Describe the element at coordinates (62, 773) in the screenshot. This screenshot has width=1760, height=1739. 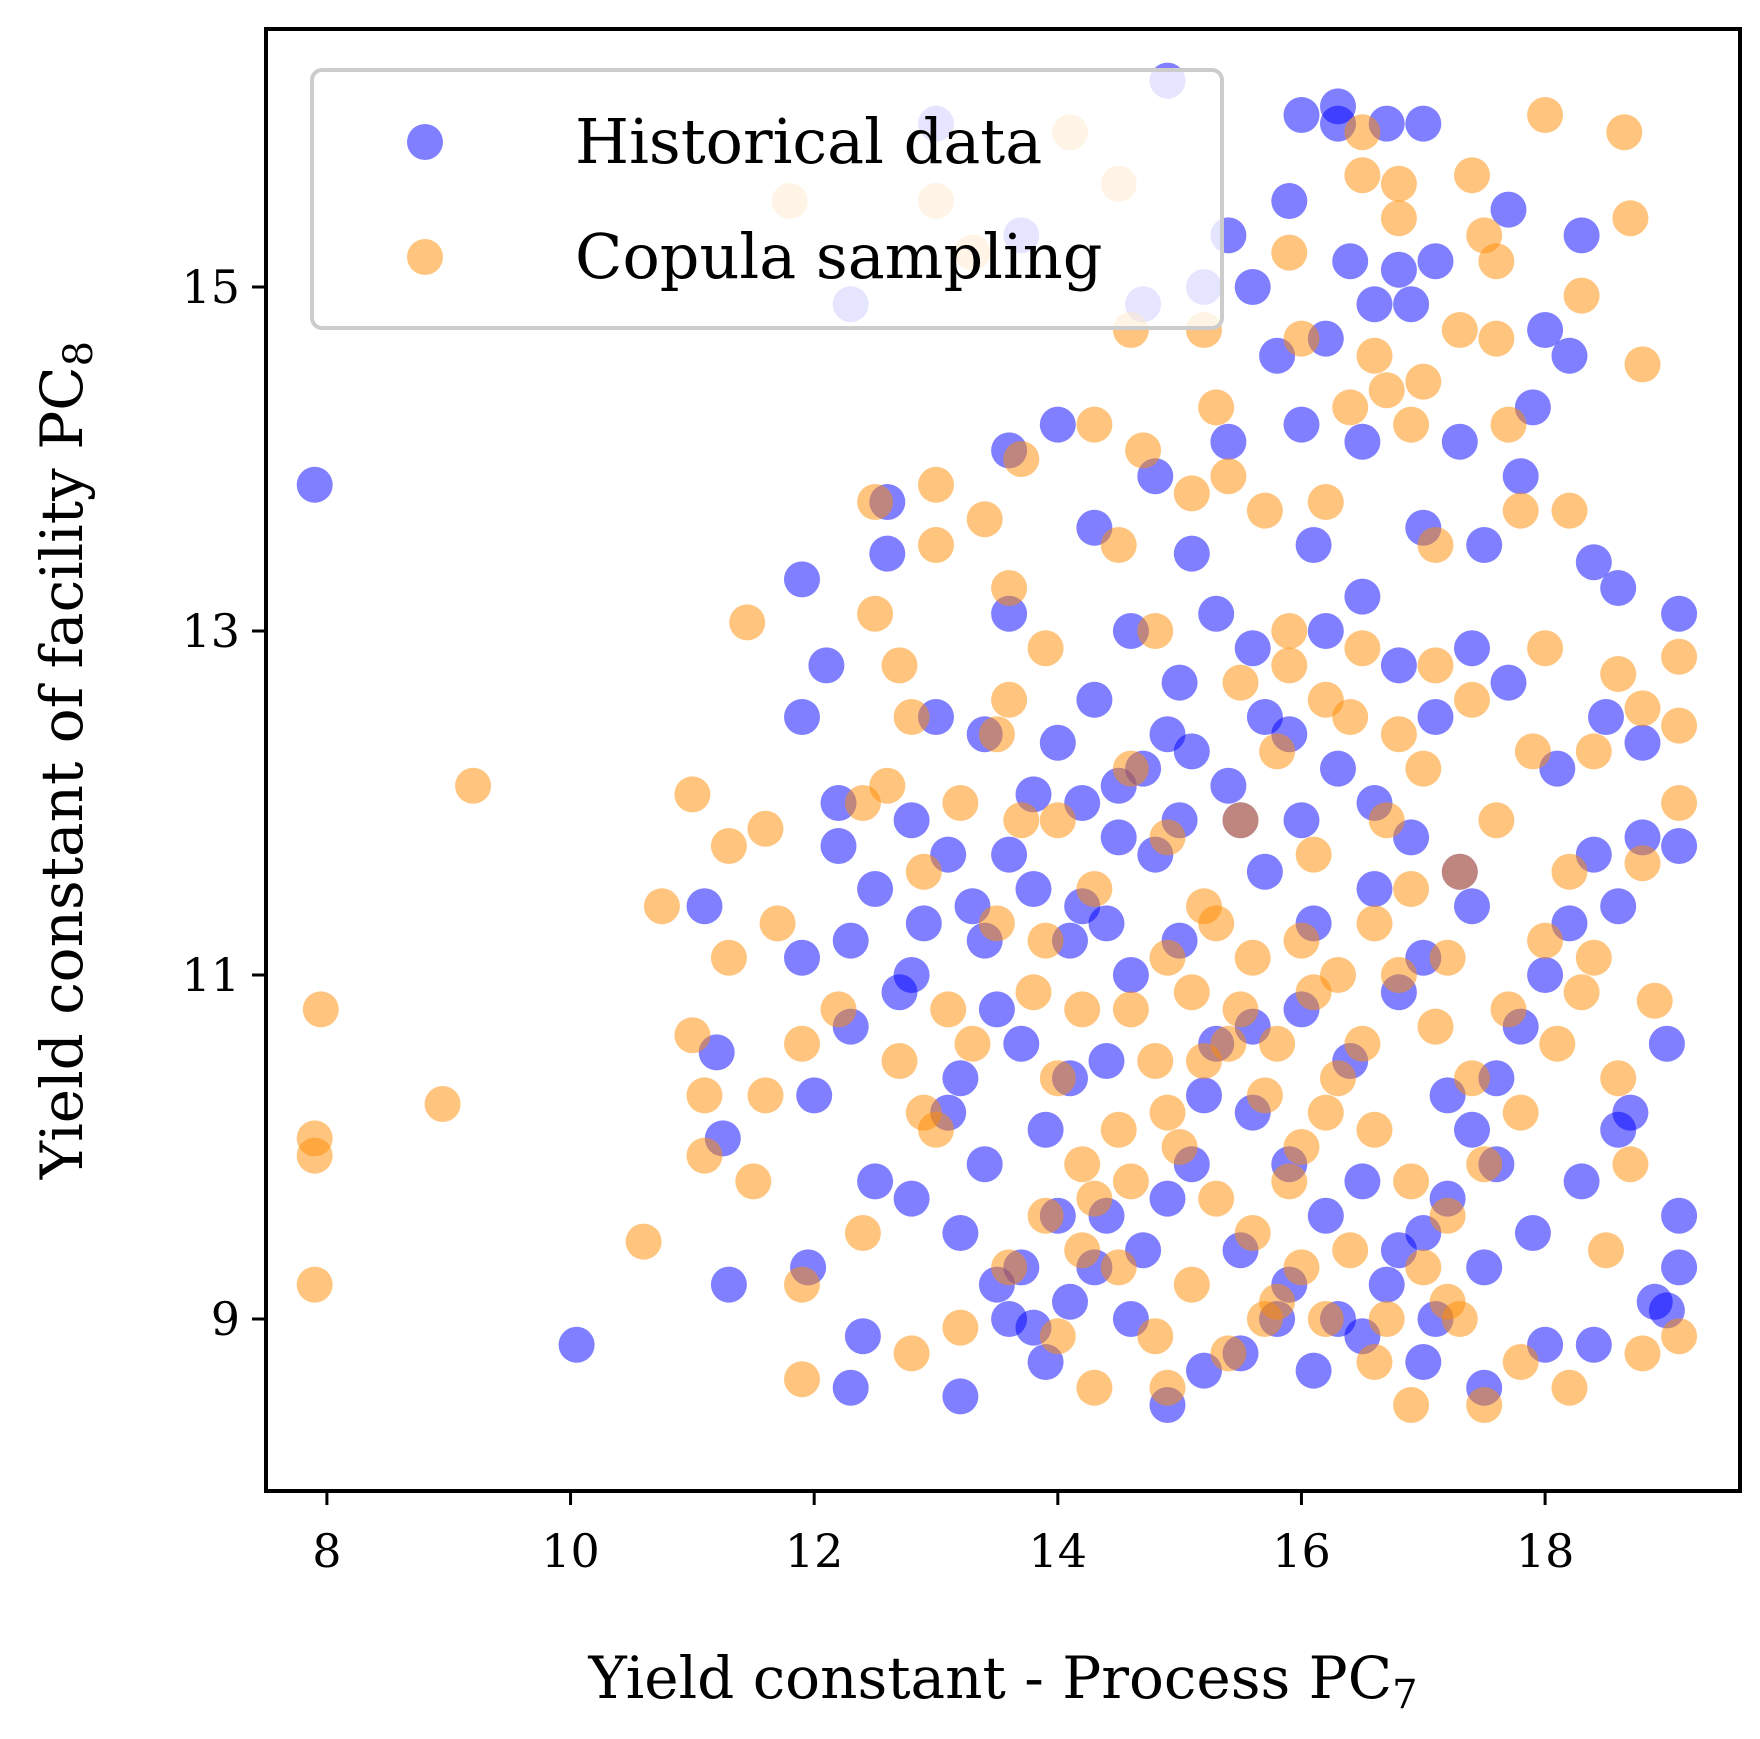
I see `y-axis-label-text: Yield constant of facility PC` at that location.